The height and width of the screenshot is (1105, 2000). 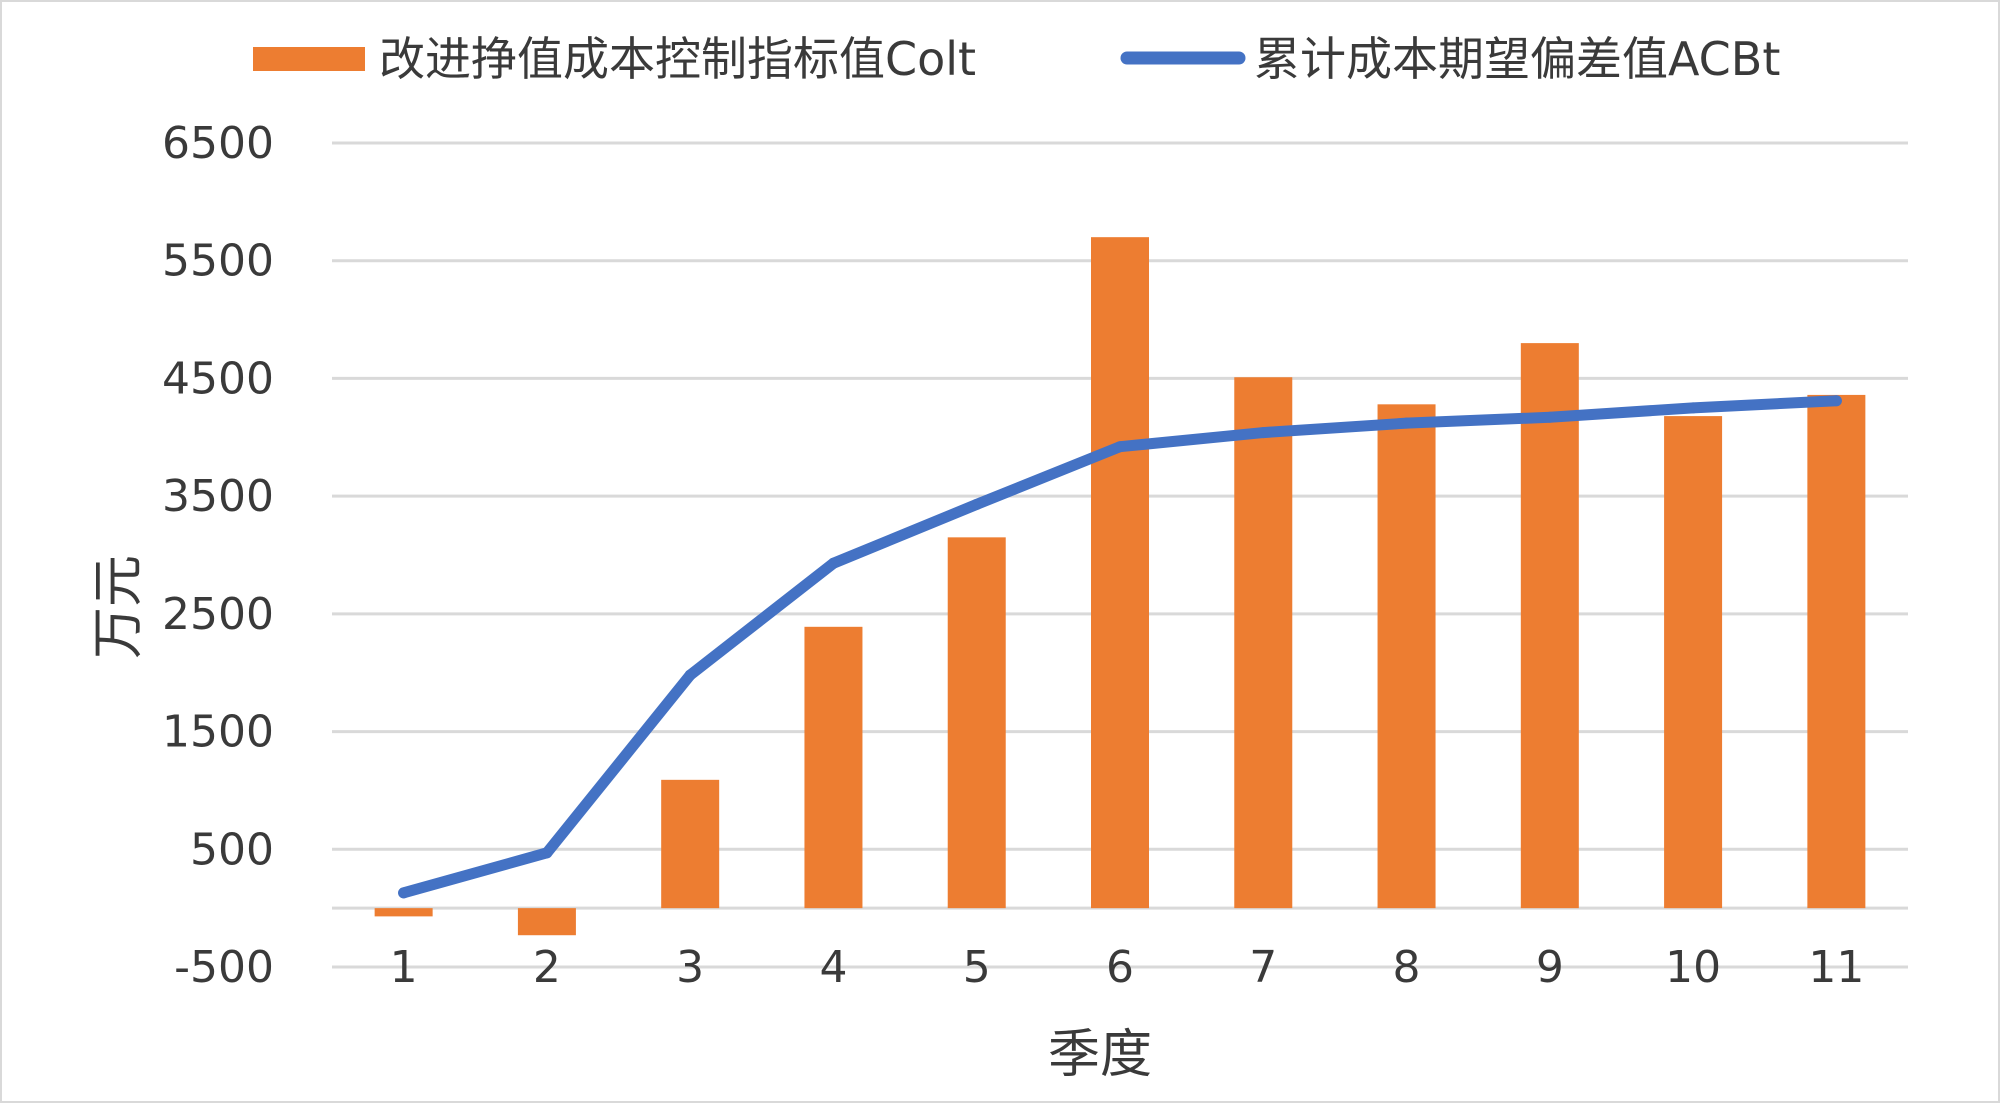 What do you see at coordinates (1550, 967) in the screenshot?
I see `x-tick-label: 9` at bounding box center [1550, 967].